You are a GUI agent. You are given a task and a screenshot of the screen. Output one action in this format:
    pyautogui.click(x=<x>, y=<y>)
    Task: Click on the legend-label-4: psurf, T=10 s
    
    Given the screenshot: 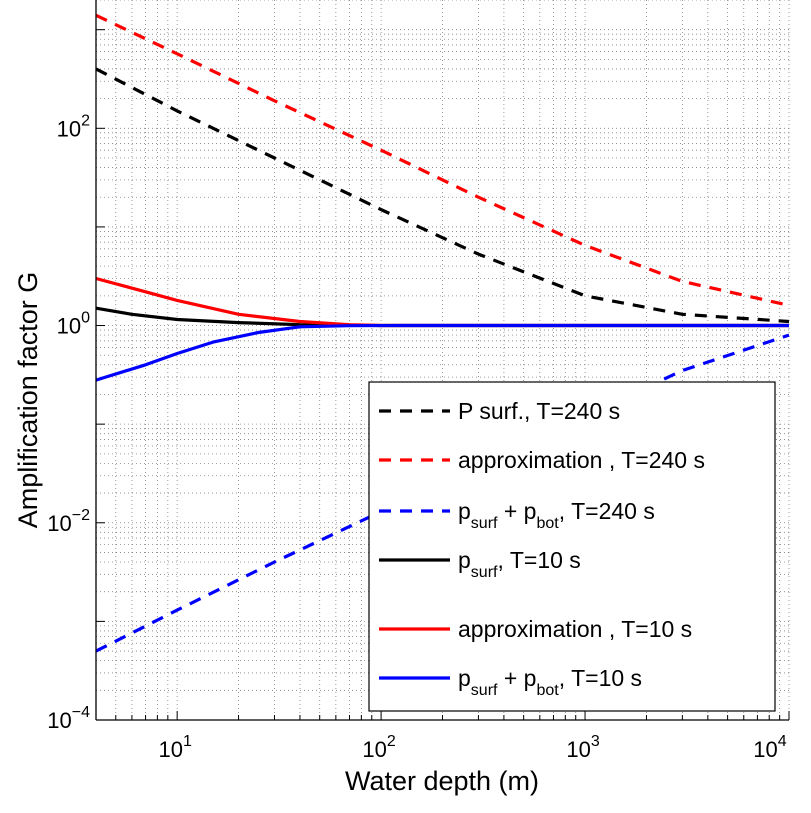 What is the action you would take?
    pyautogui.click(x=519, y=564)
    